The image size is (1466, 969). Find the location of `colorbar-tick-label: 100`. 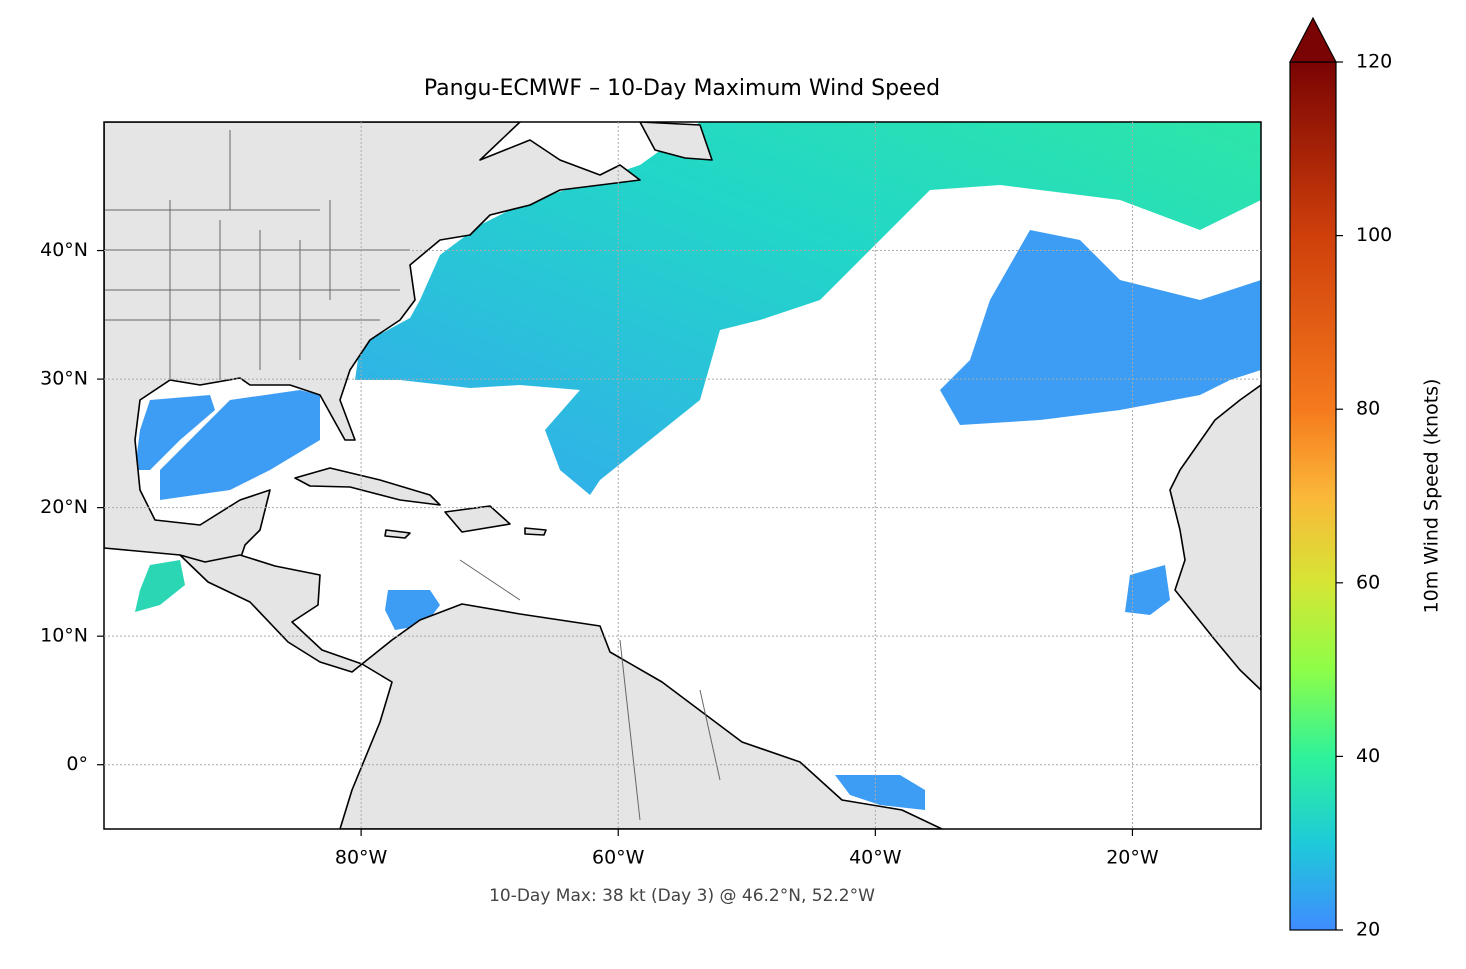

colorbar-tick-label: 100 is located at coordinates (1374, 235).